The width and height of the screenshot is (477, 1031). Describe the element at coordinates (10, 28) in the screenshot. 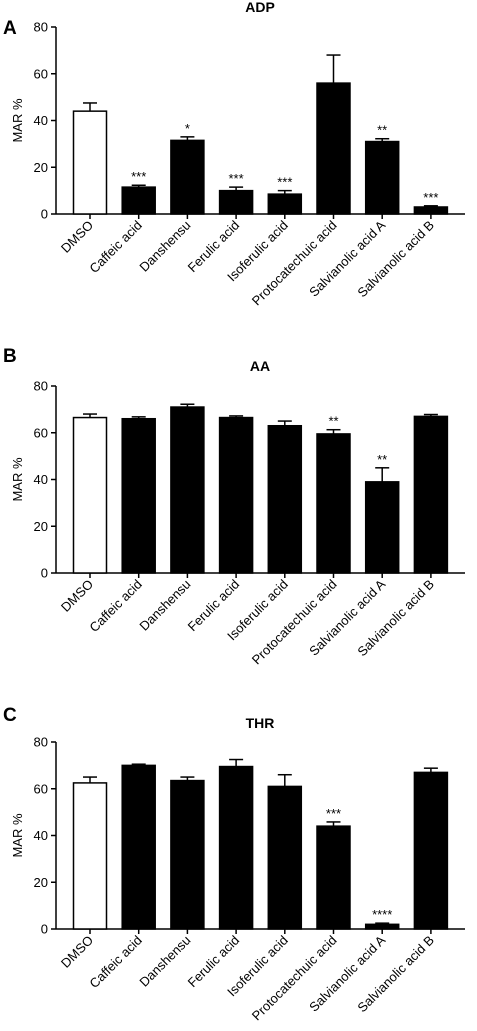

I see `panel-letter: A` at that location.